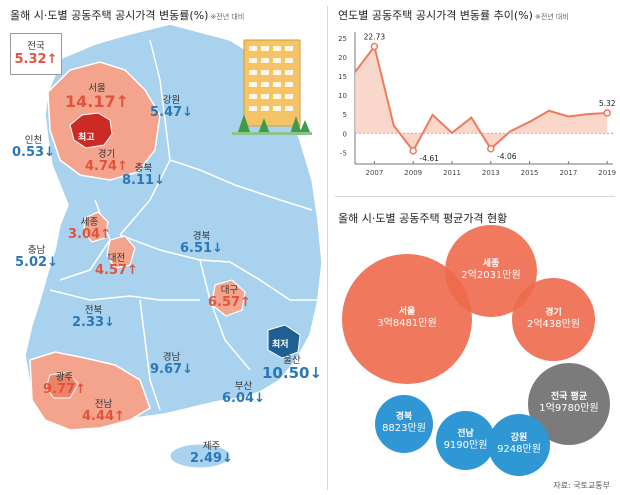 Image resolution: width=620 pixels, height=495 pixels. What do you see at coordinates (491, 276) in the screenshot?
I see `bubble-value: 2억2031만원` at bounding box center [491, 276].